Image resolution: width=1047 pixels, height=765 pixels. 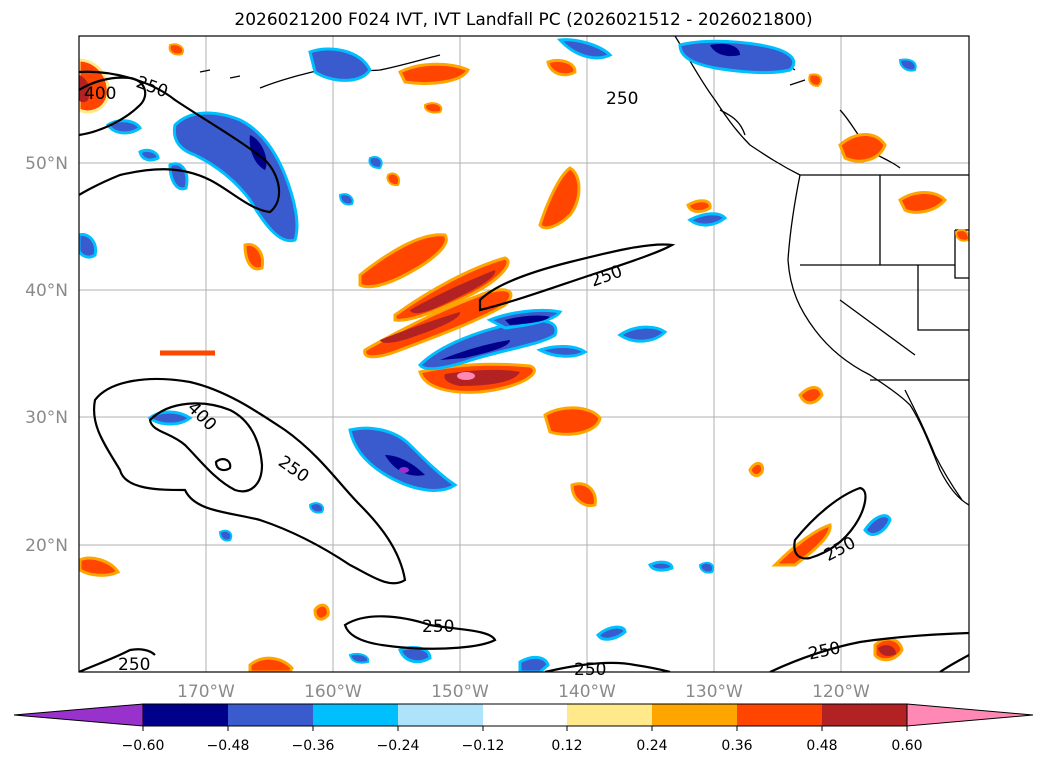 What do you see at coordinates (333, 692) in the screenshot?
I see `lon-label-160w: 160°W` at bounding box center [333, 692].